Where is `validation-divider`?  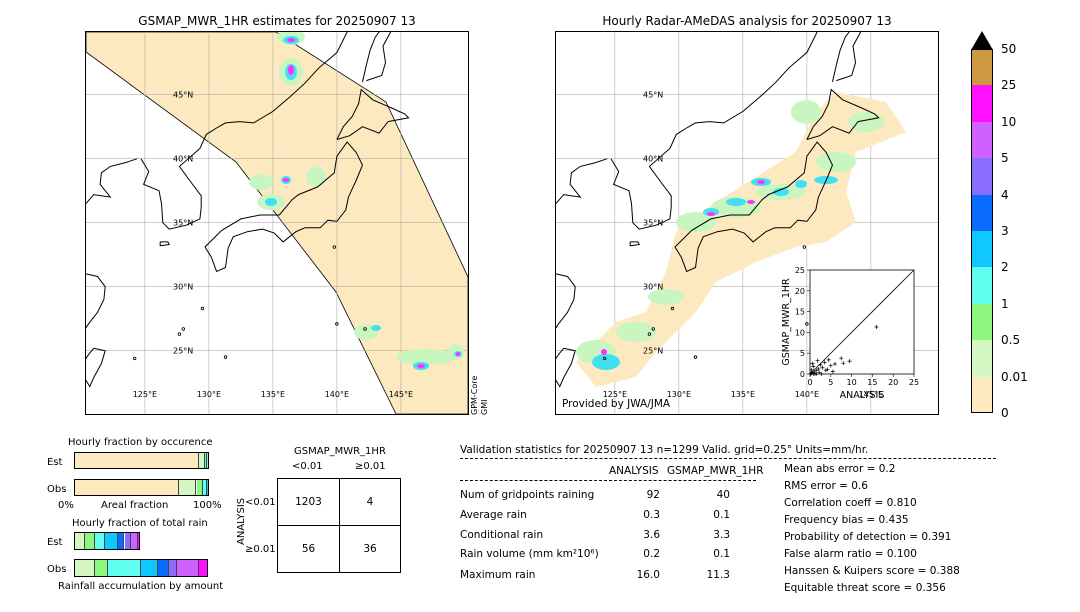 validation-divider is located at coordinates (728, 458).